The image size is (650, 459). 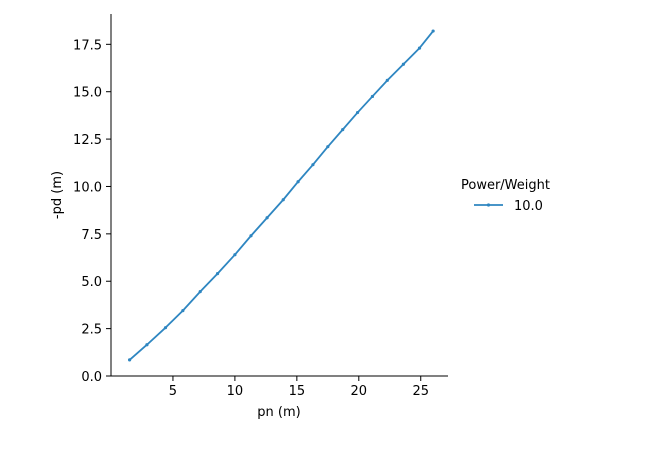 What do you see at coordinates (488, 205) in the screenshot?
I see `legend-swatch-marker` at bounding box center [488, 205].